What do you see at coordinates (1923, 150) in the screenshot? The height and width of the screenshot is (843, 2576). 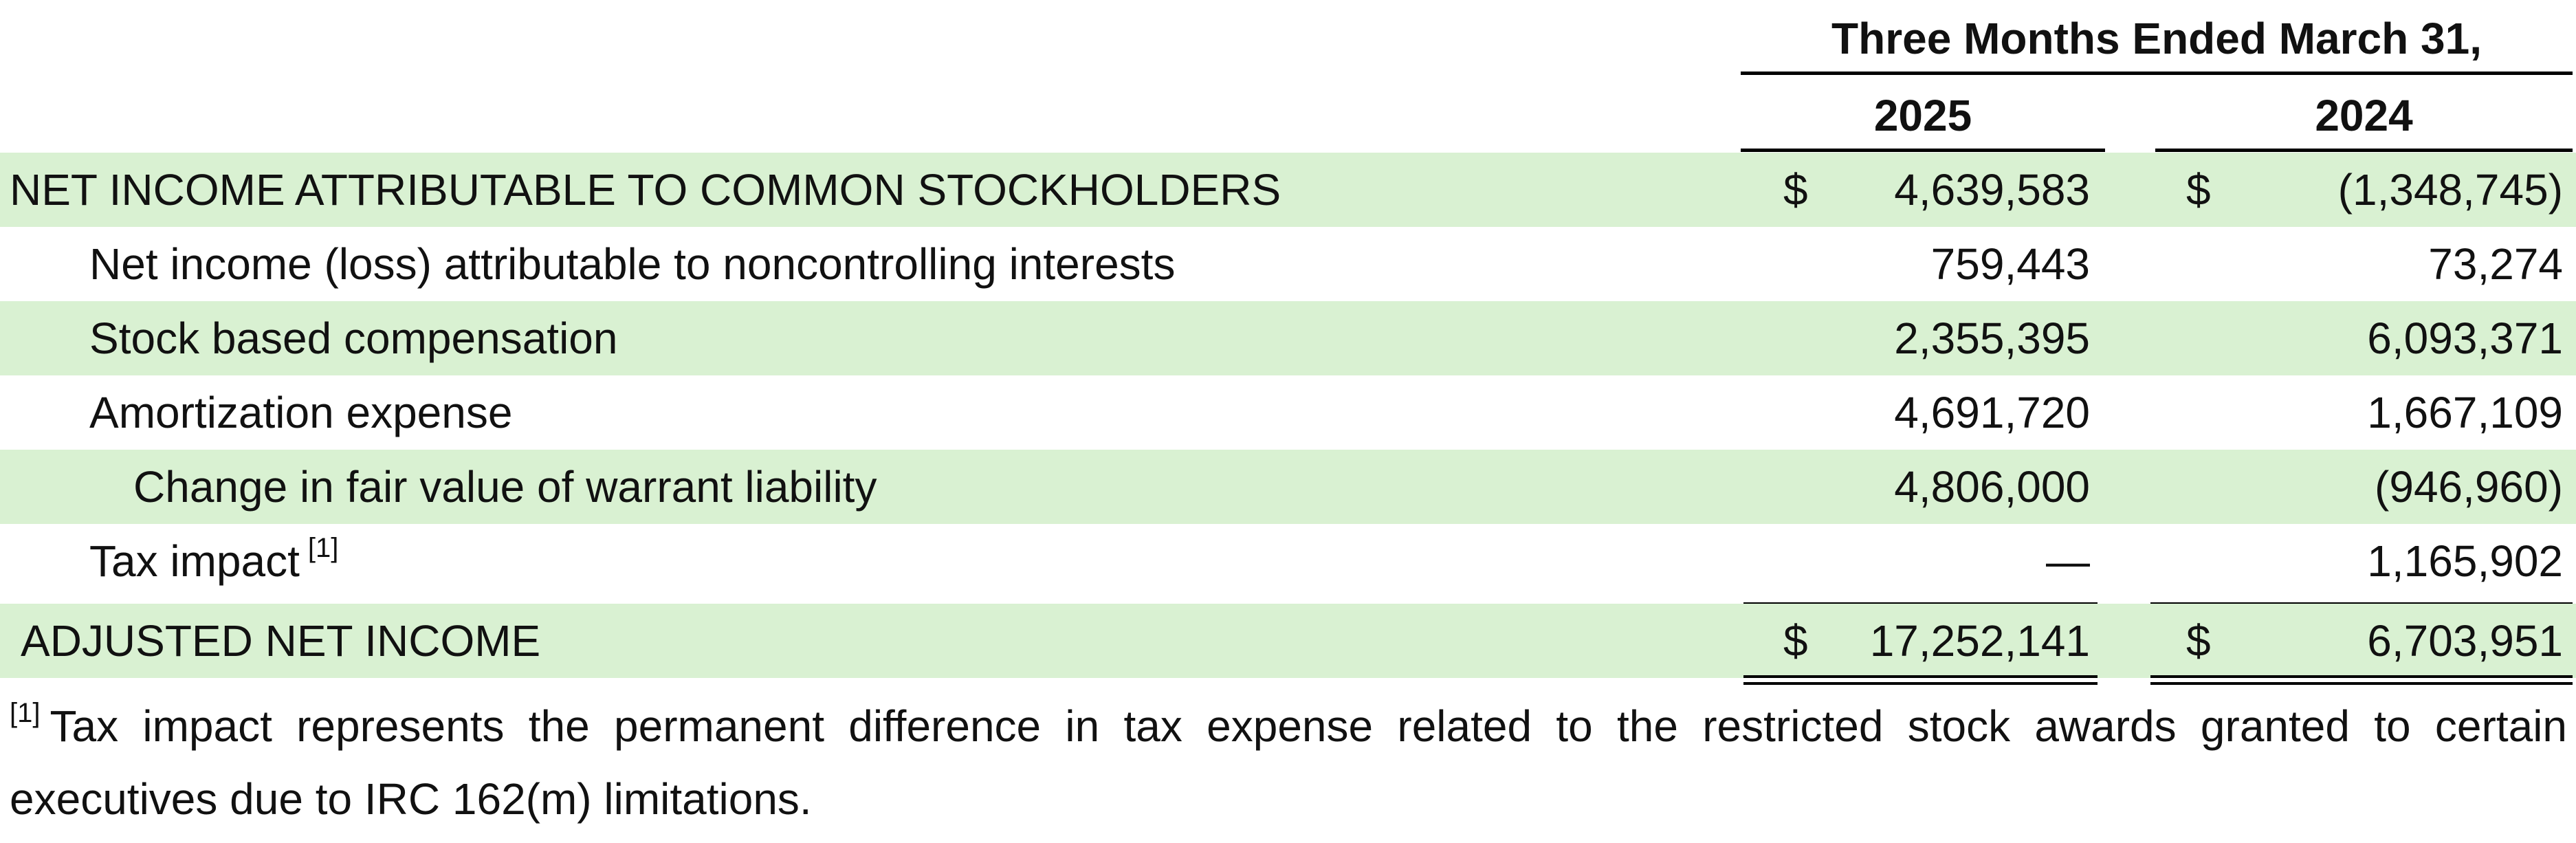 I see `year-rule-2025` at bounding box center [1923, 150].